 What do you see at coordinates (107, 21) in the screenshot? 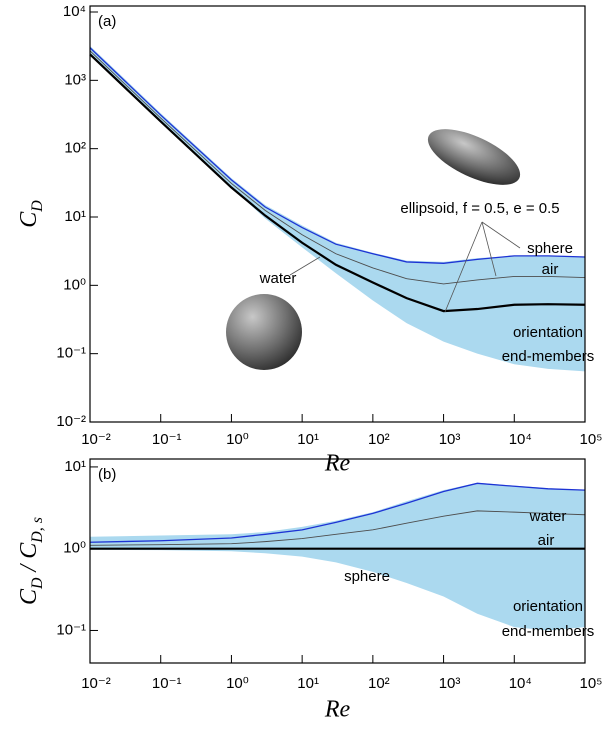
I see `panel-label: (a)` at bounding box center [107, 21].